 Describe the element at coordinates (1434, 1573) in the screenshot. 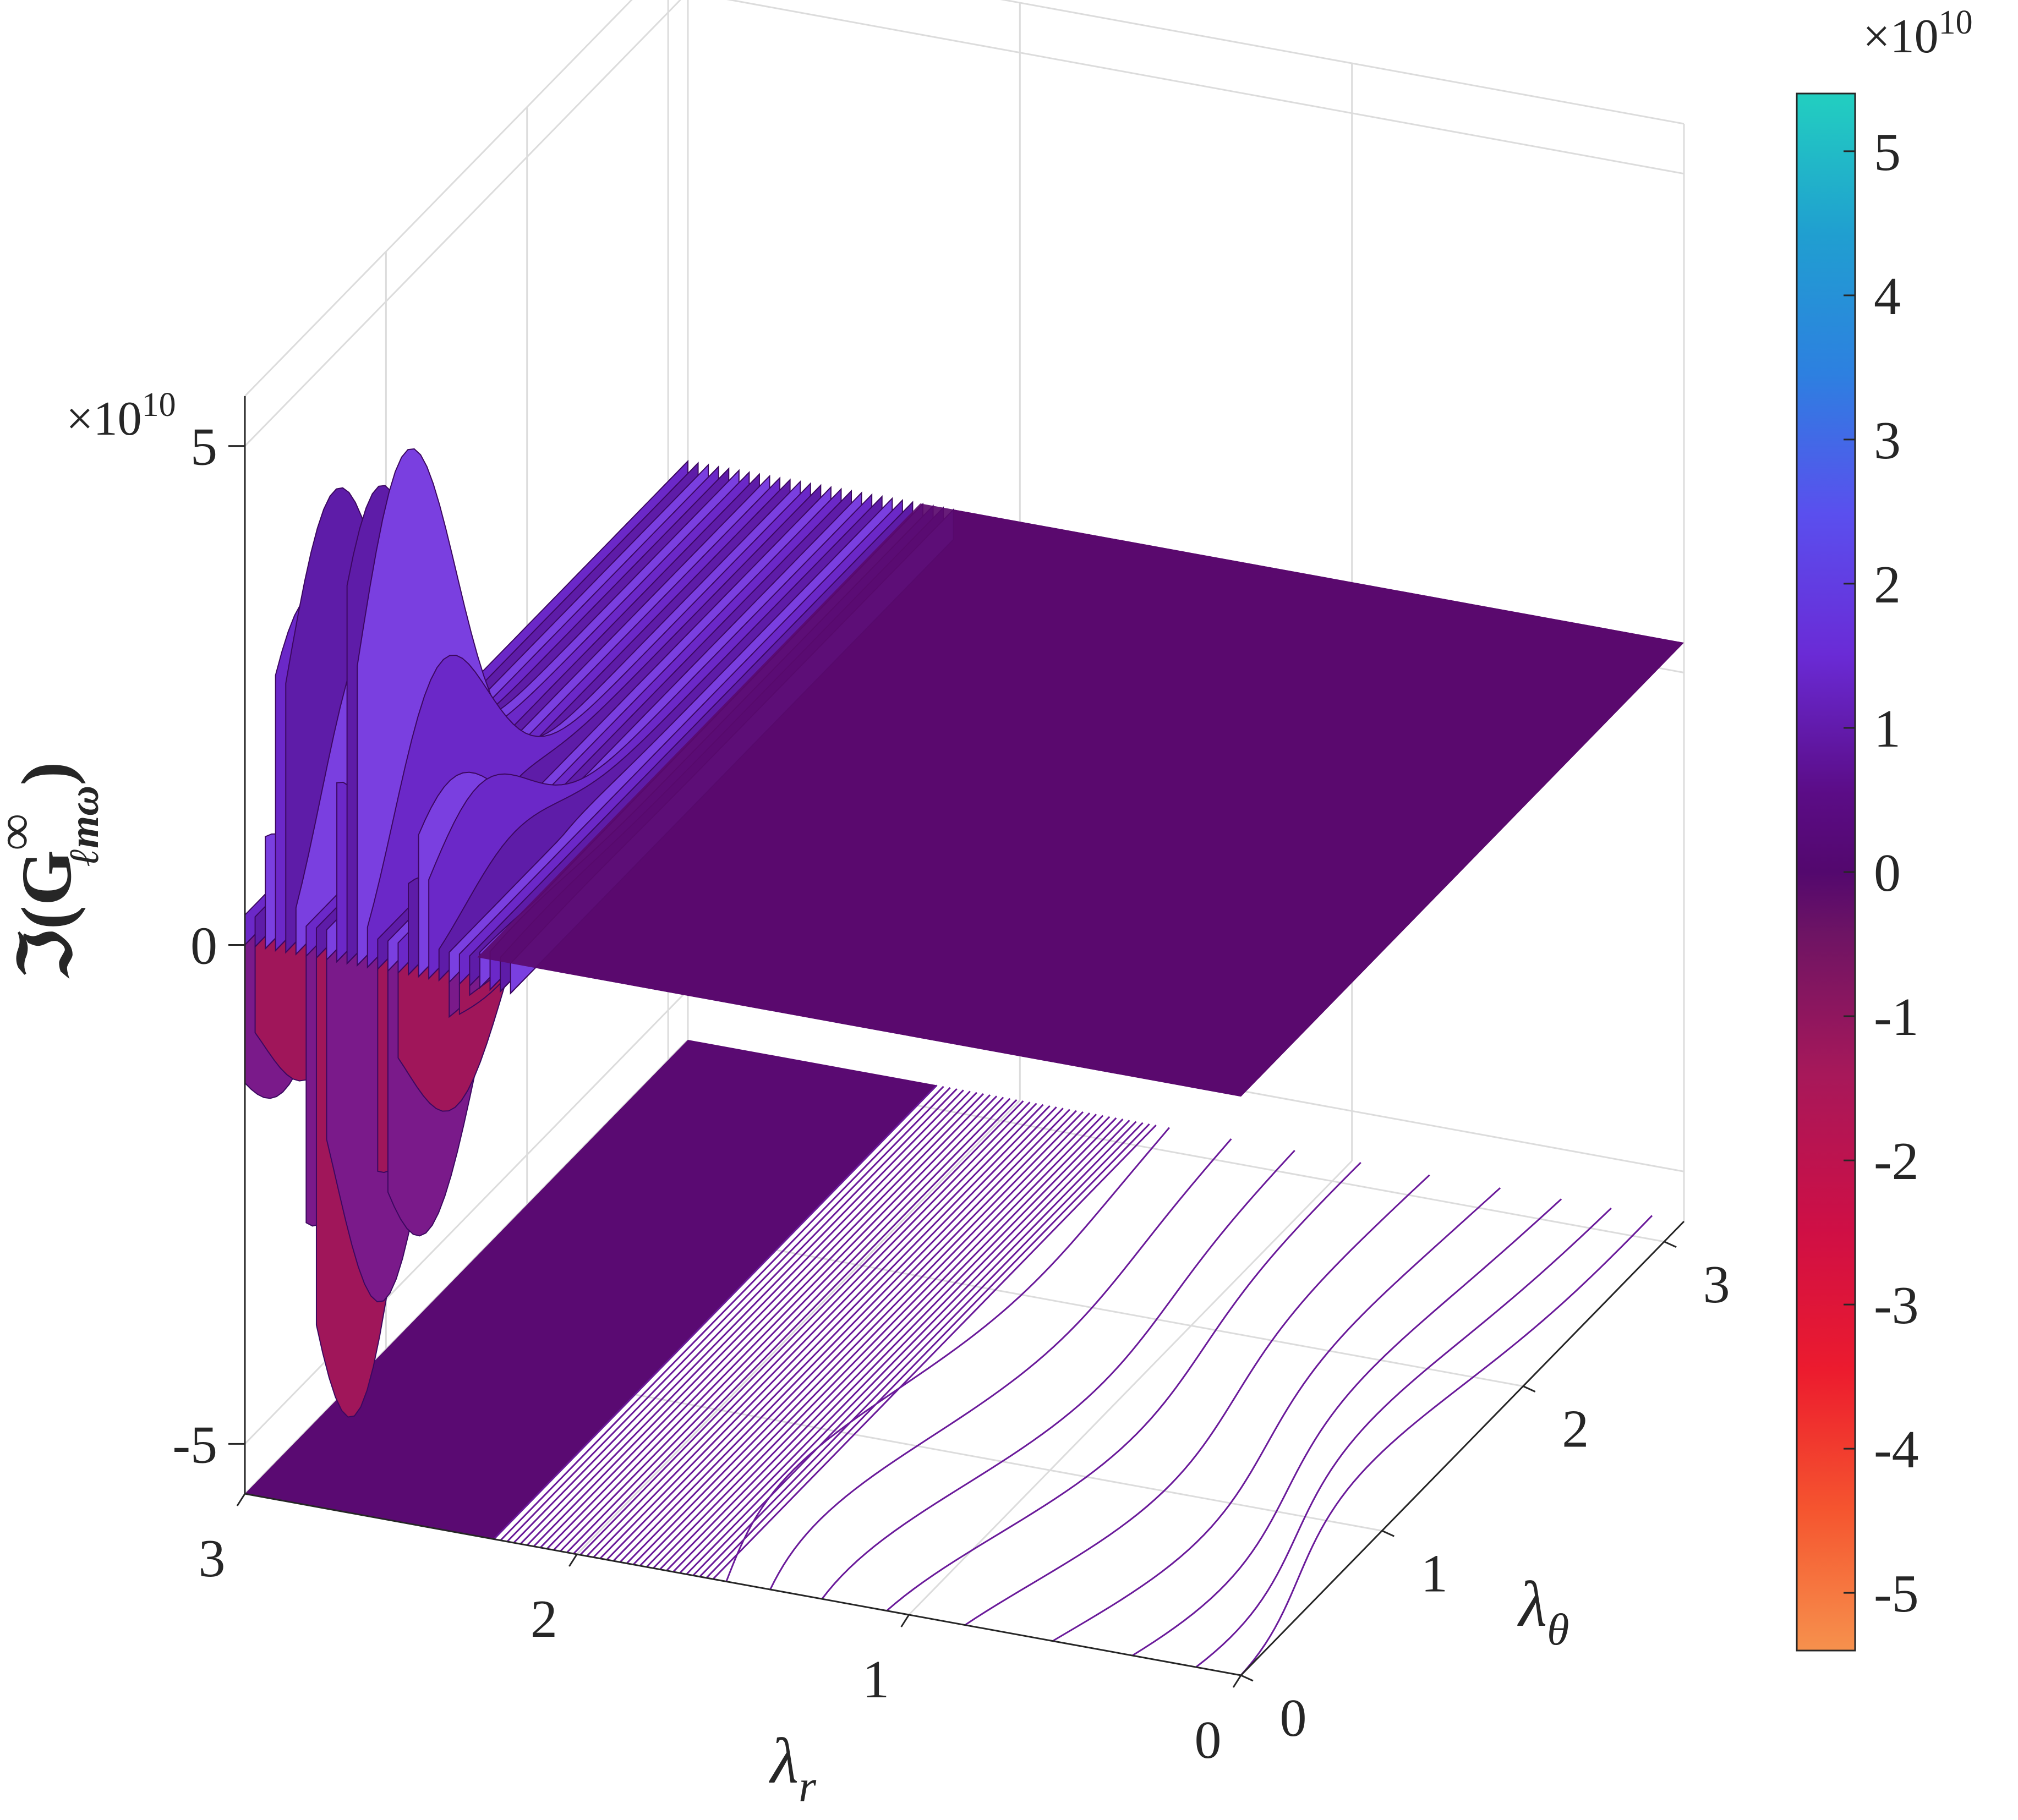

I see `y-tick-label: 1` at that location.